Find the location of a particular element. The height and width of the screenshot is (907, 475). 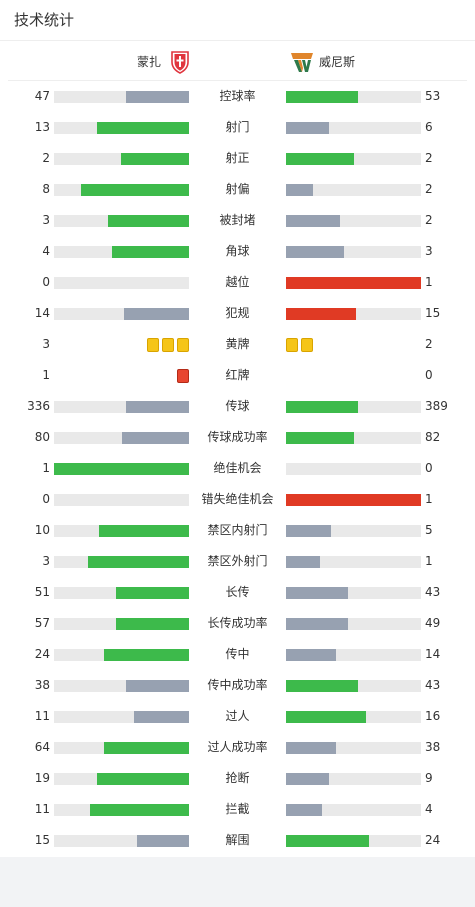

stat-label: 角球 is located at coordinates (237, 251).